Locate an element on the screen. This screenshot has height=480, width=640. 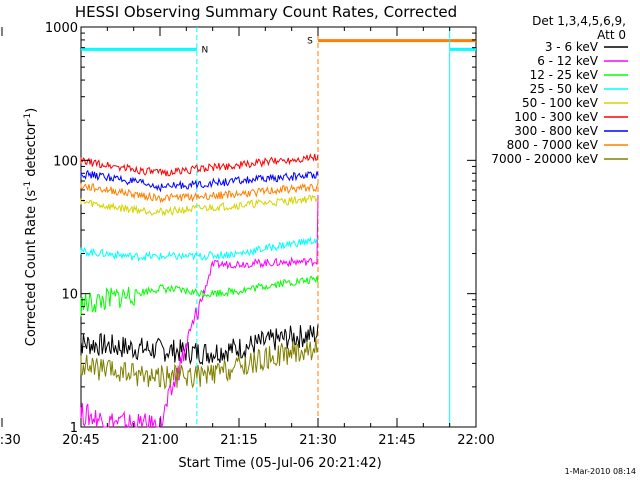
y-label-text: ) is located at coordinates (31, 110).